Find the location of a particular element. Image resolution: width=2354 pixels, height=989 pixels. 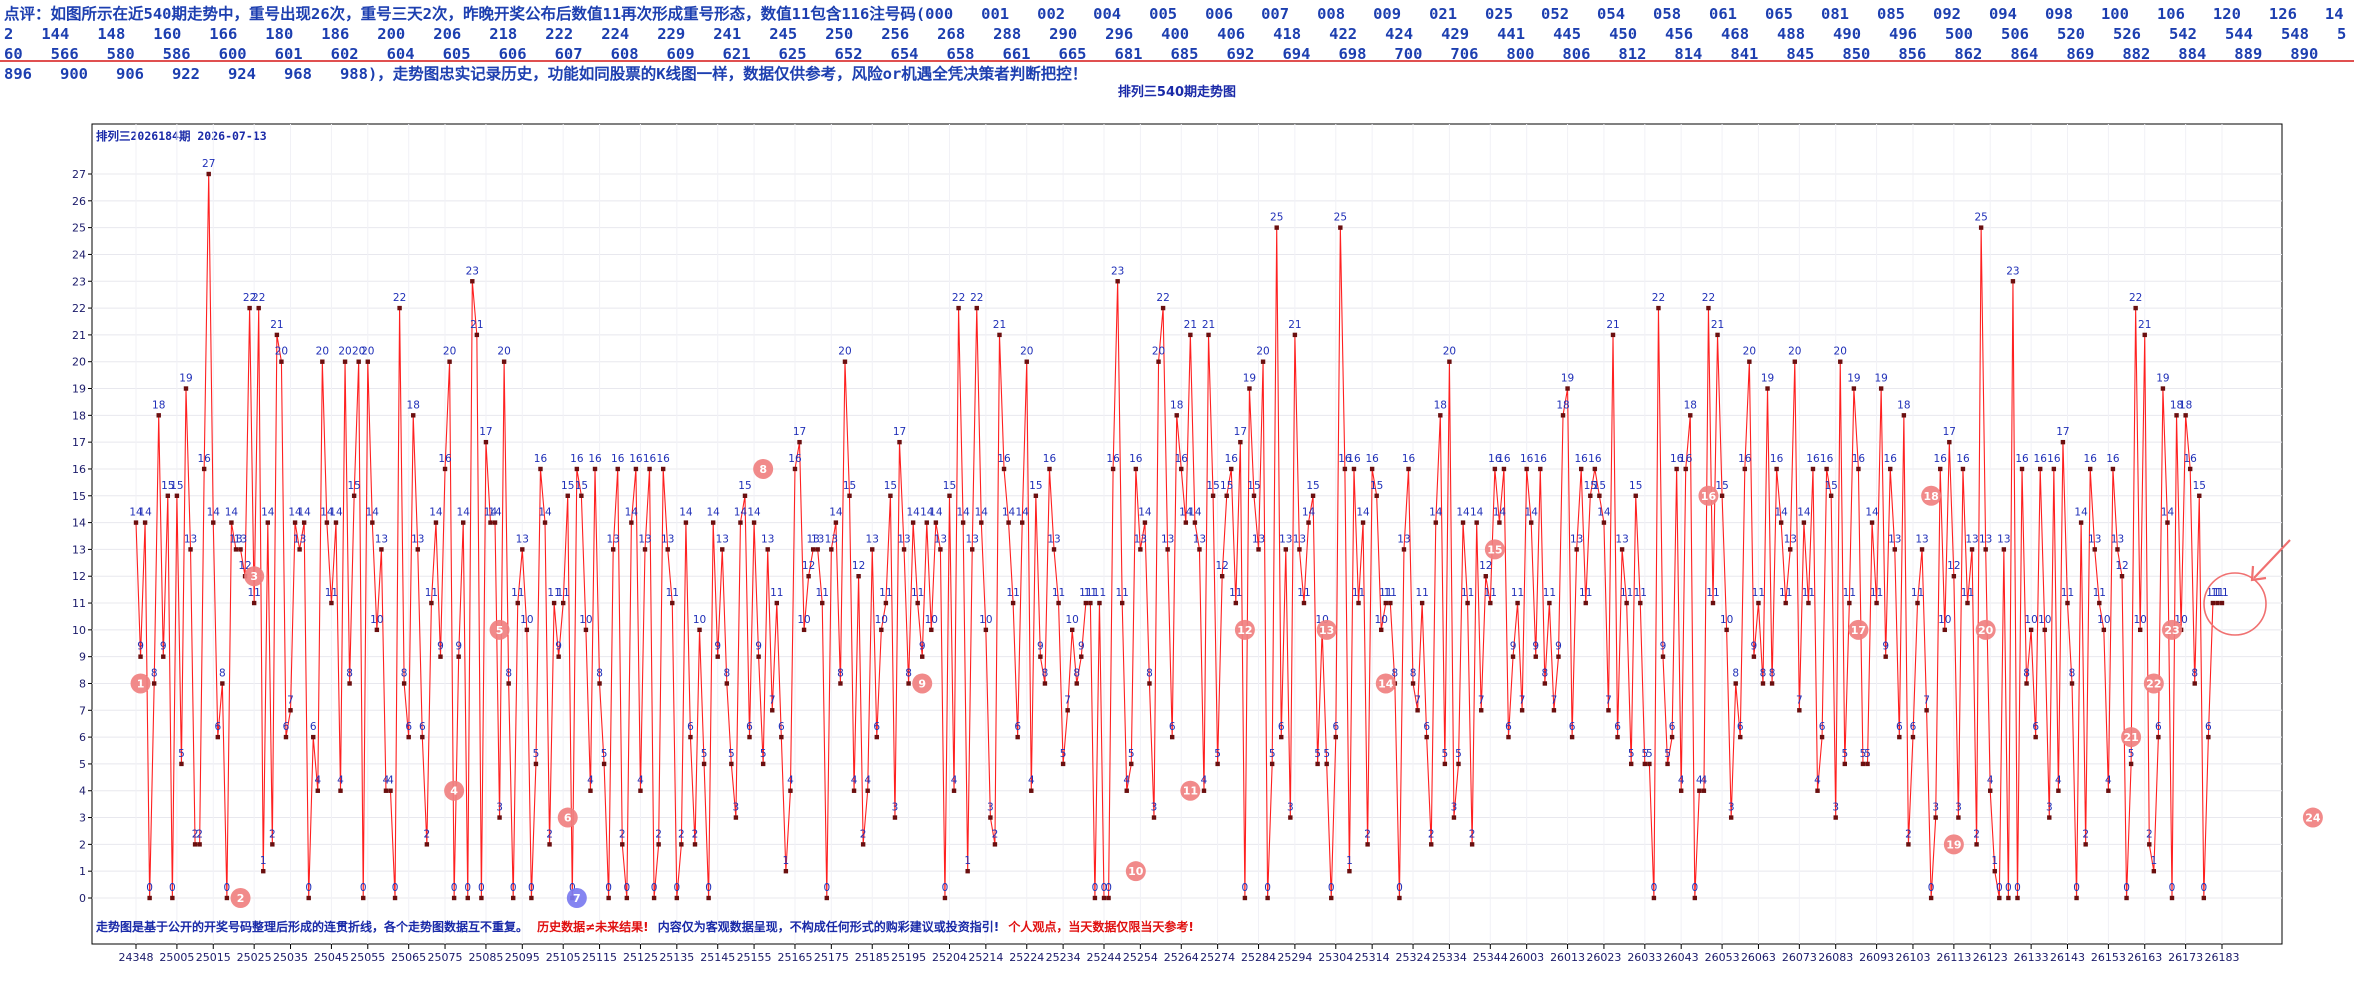

x-tick-label: 26073 is located at coordinates (1799, 957).